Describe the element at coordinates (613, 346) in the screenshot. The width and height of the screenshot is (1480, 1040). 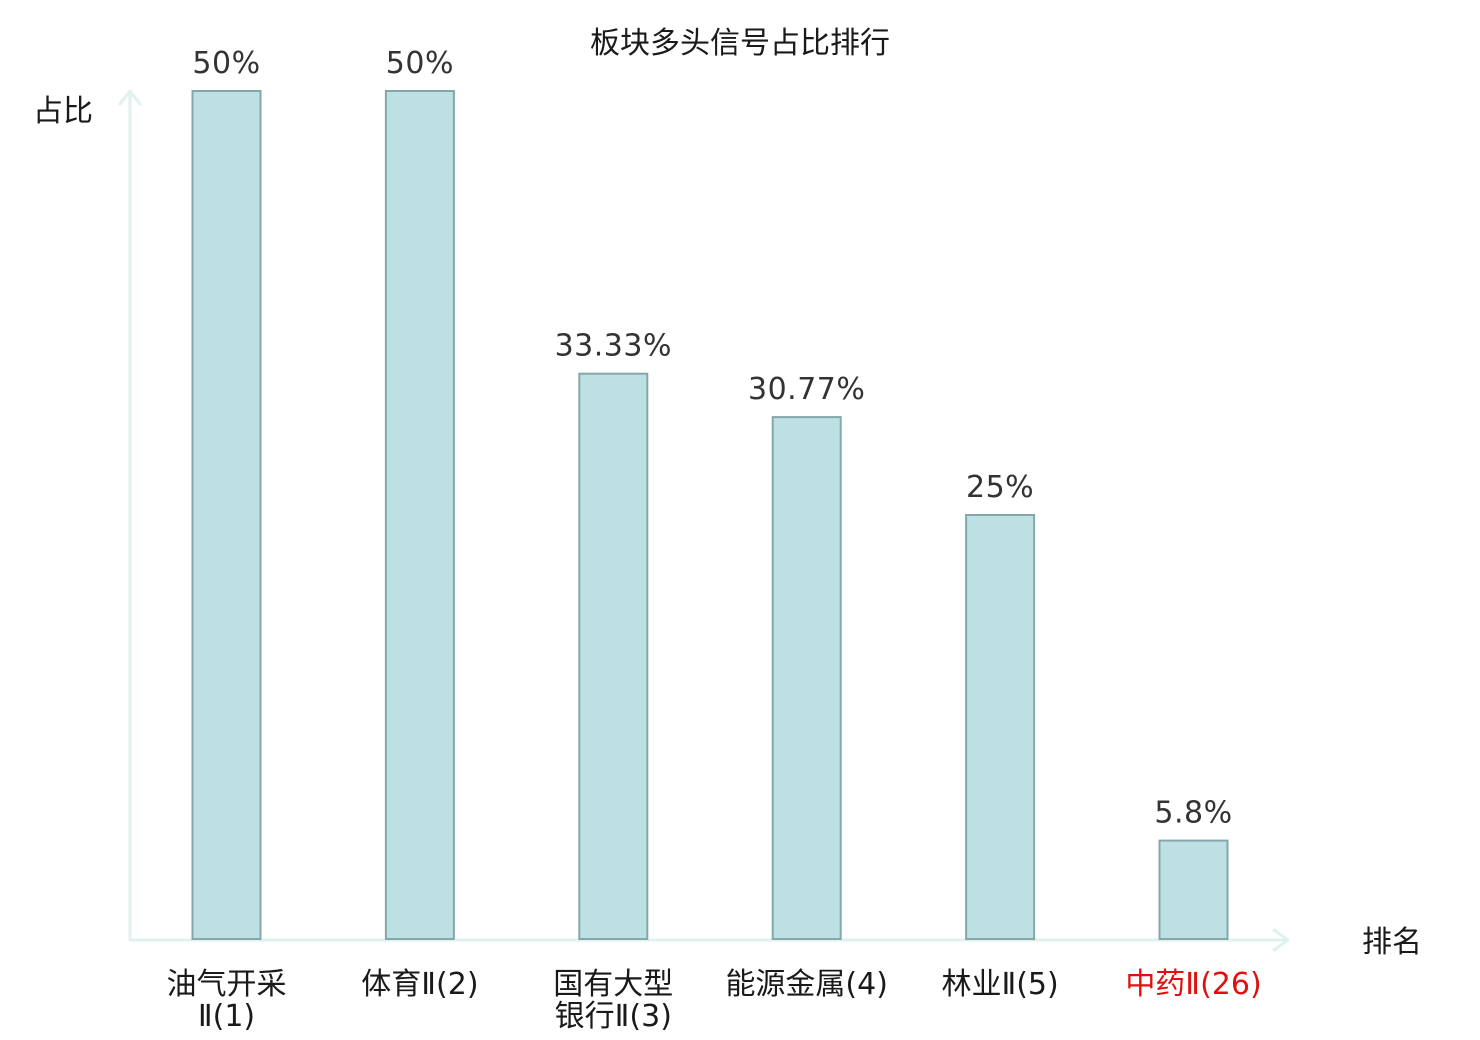
I see `value-label: 33.33%` at that location.